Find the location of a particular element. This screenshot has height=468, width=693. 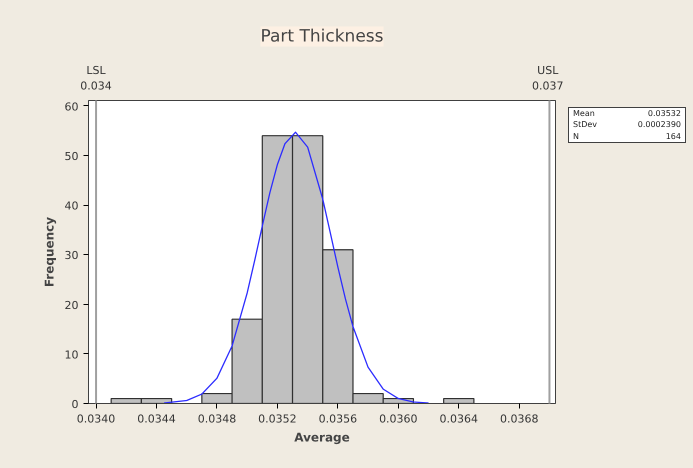

y-tick-label: 60 is located at coordinates (71, 107).